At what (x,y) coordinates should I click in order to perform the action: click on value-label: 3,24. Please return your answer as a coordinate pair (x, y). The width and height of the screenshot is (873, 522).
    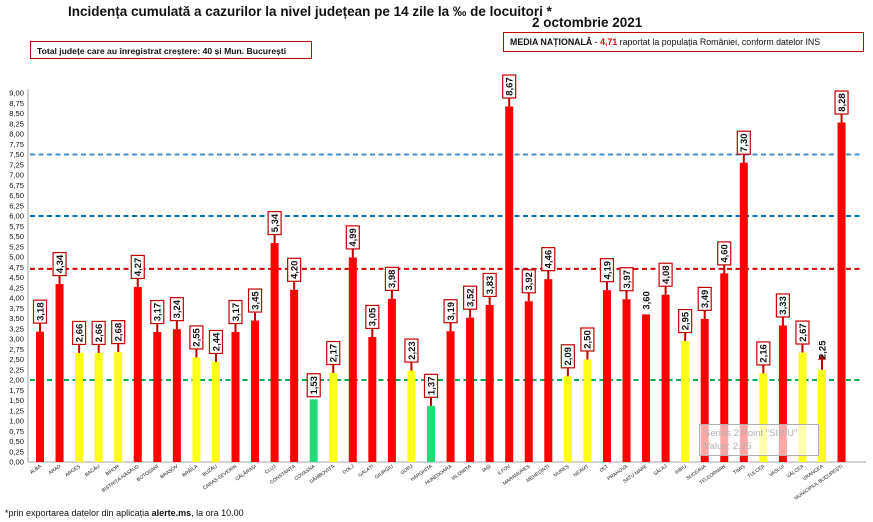
    Looking at the image, I should click on (177, 308).